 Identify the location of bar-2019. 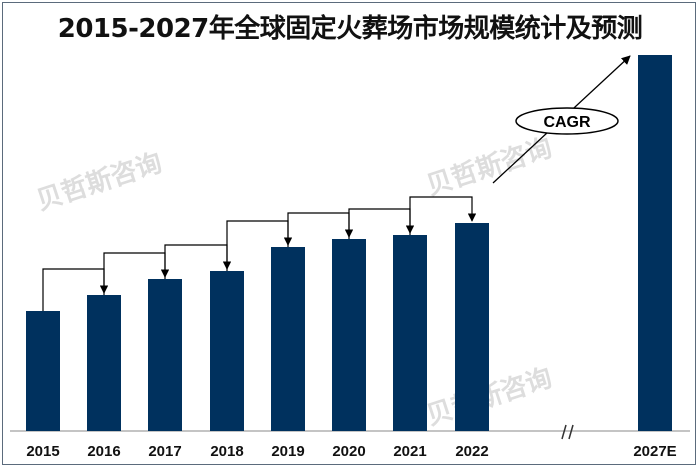
(288, 339).